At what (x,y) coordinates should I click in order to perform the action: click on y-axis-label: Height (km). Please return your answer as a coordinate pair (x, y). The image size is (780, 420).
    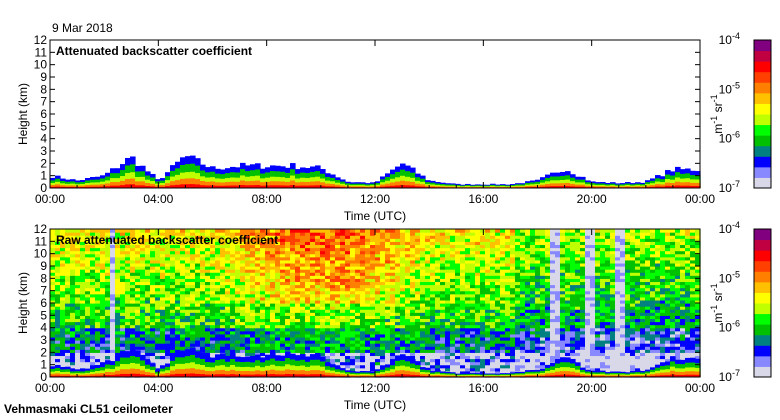
    Looking at the image, I should click on (23, 114).